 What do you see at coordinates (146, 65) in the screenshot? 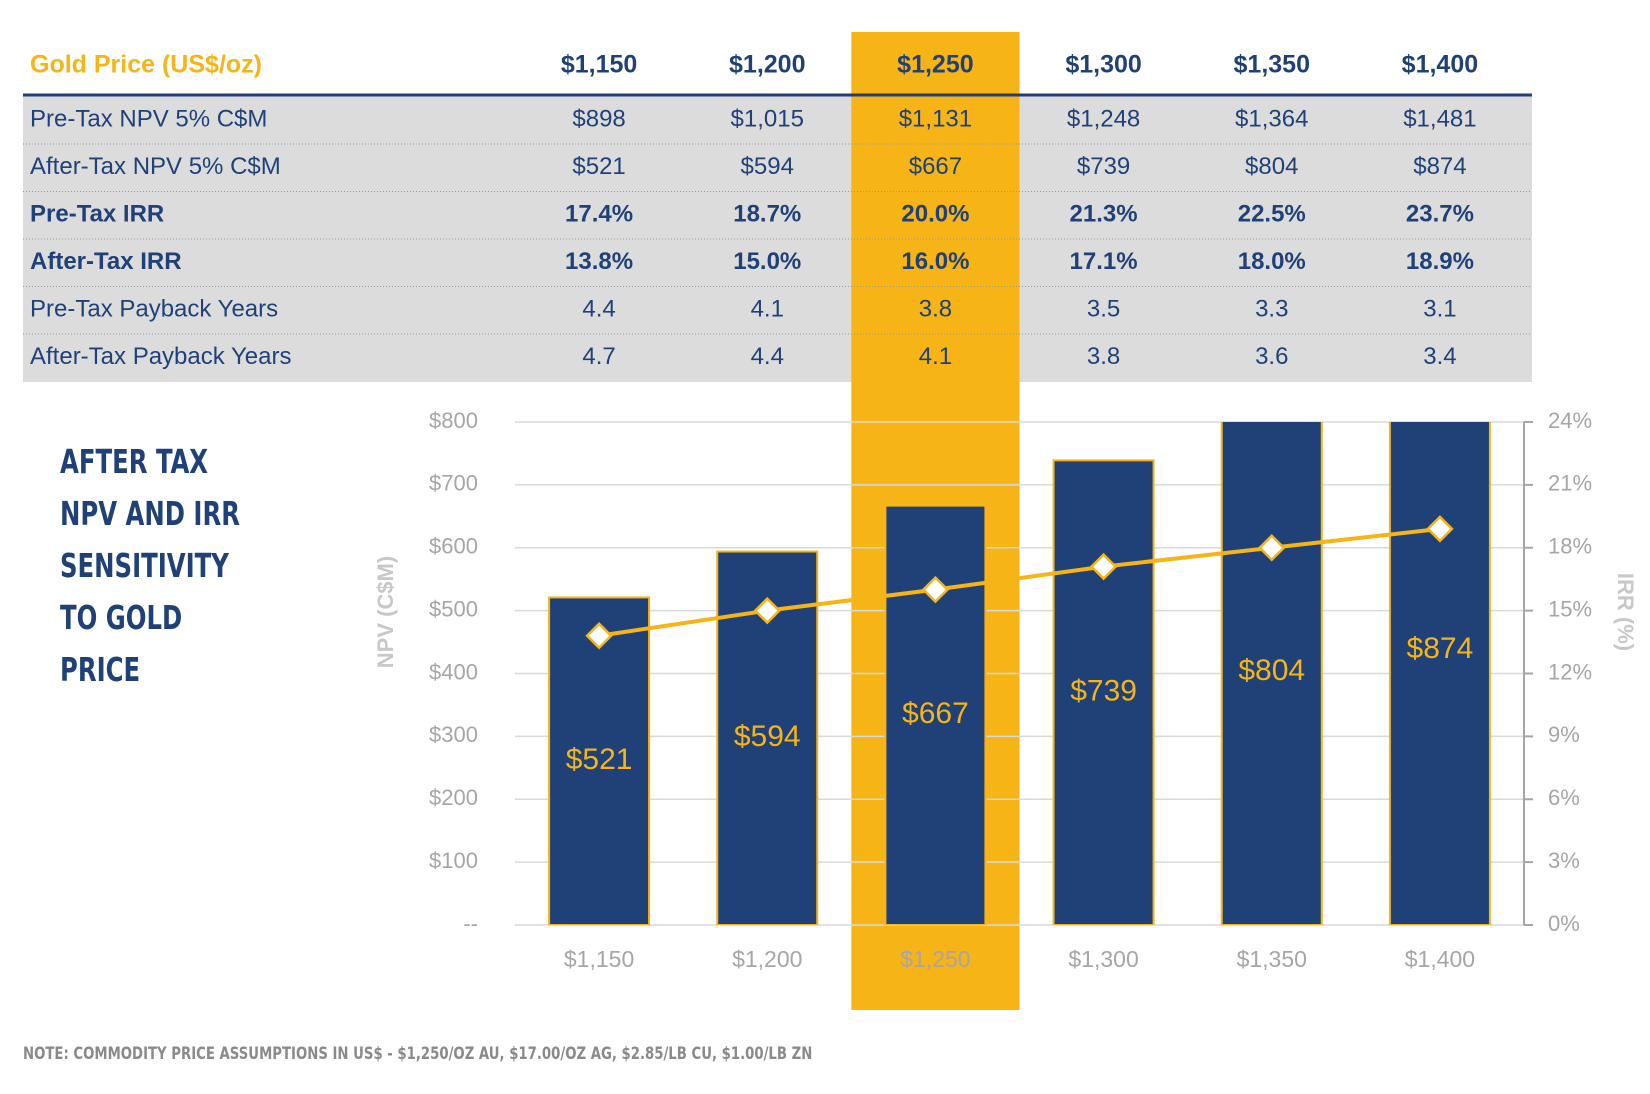
I see `header-label: Gold Price (US$/oz)` at bounding box center [146, 65].